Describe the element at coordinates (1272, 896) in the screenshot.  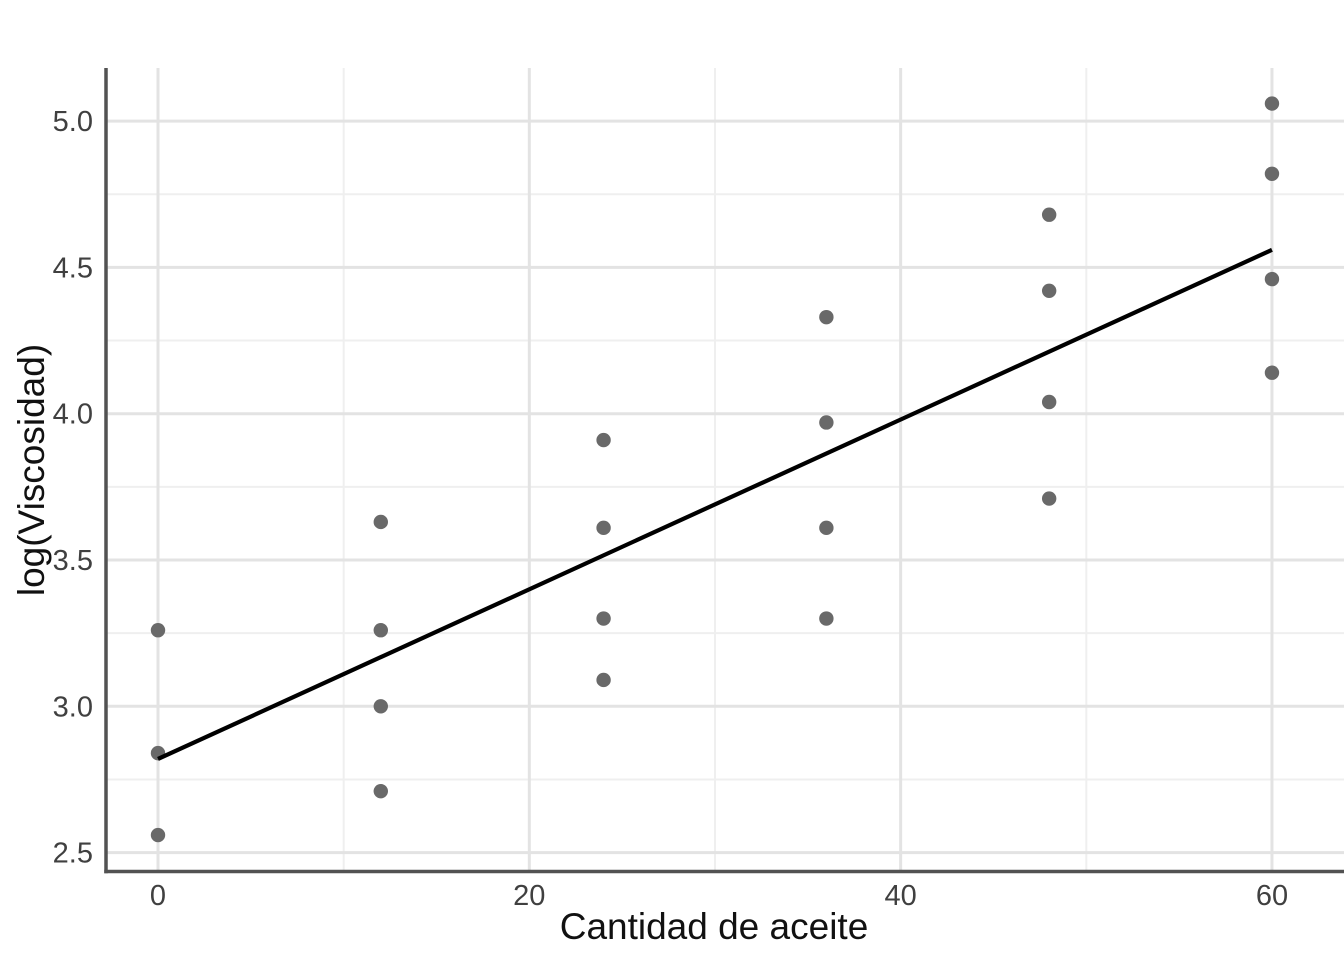
I see `x-tick-label: 60` at that location.